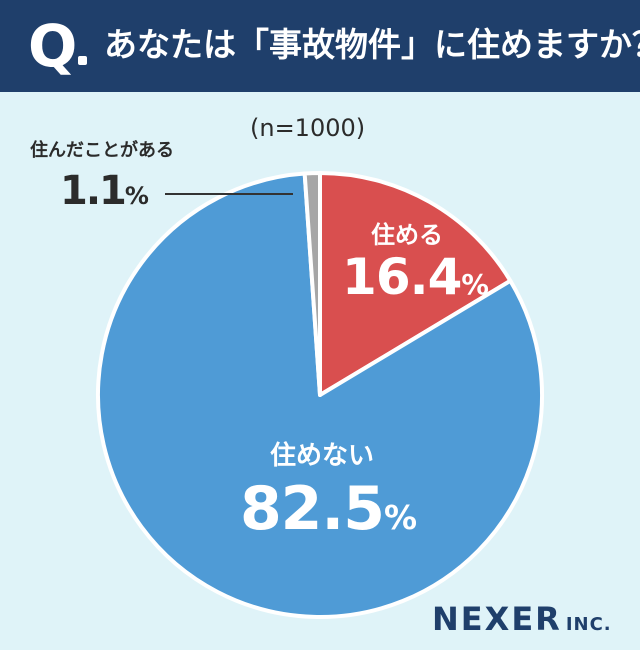 The height and width of the screenshot is (650, 640). I want to click on q-mark: Q, so click(53, 46).